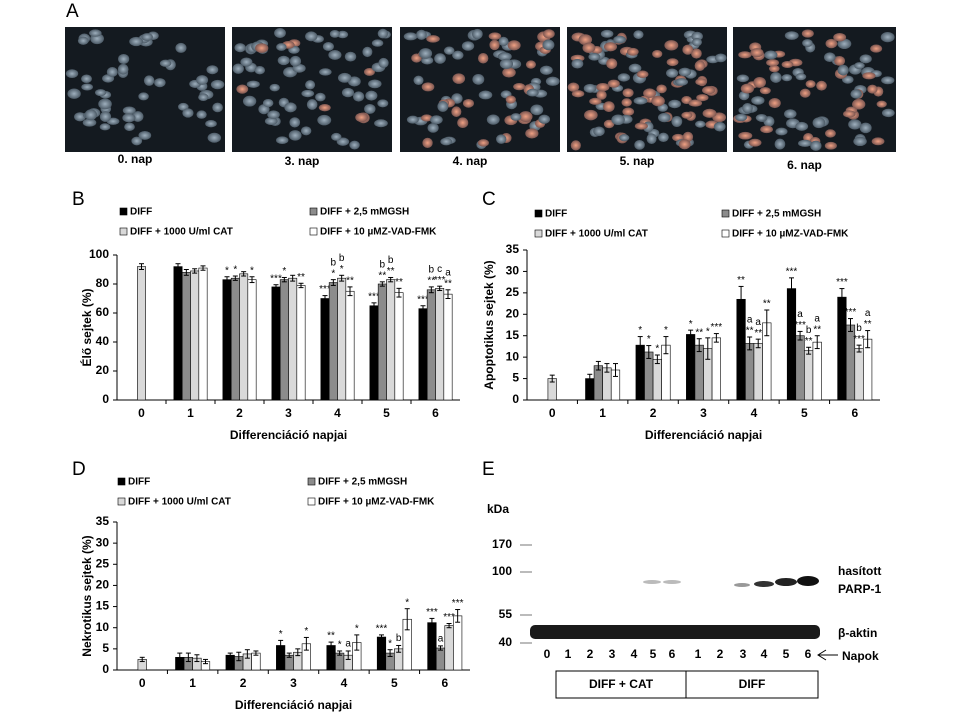  I want to click on lane-label: 5, so click(653, 654).